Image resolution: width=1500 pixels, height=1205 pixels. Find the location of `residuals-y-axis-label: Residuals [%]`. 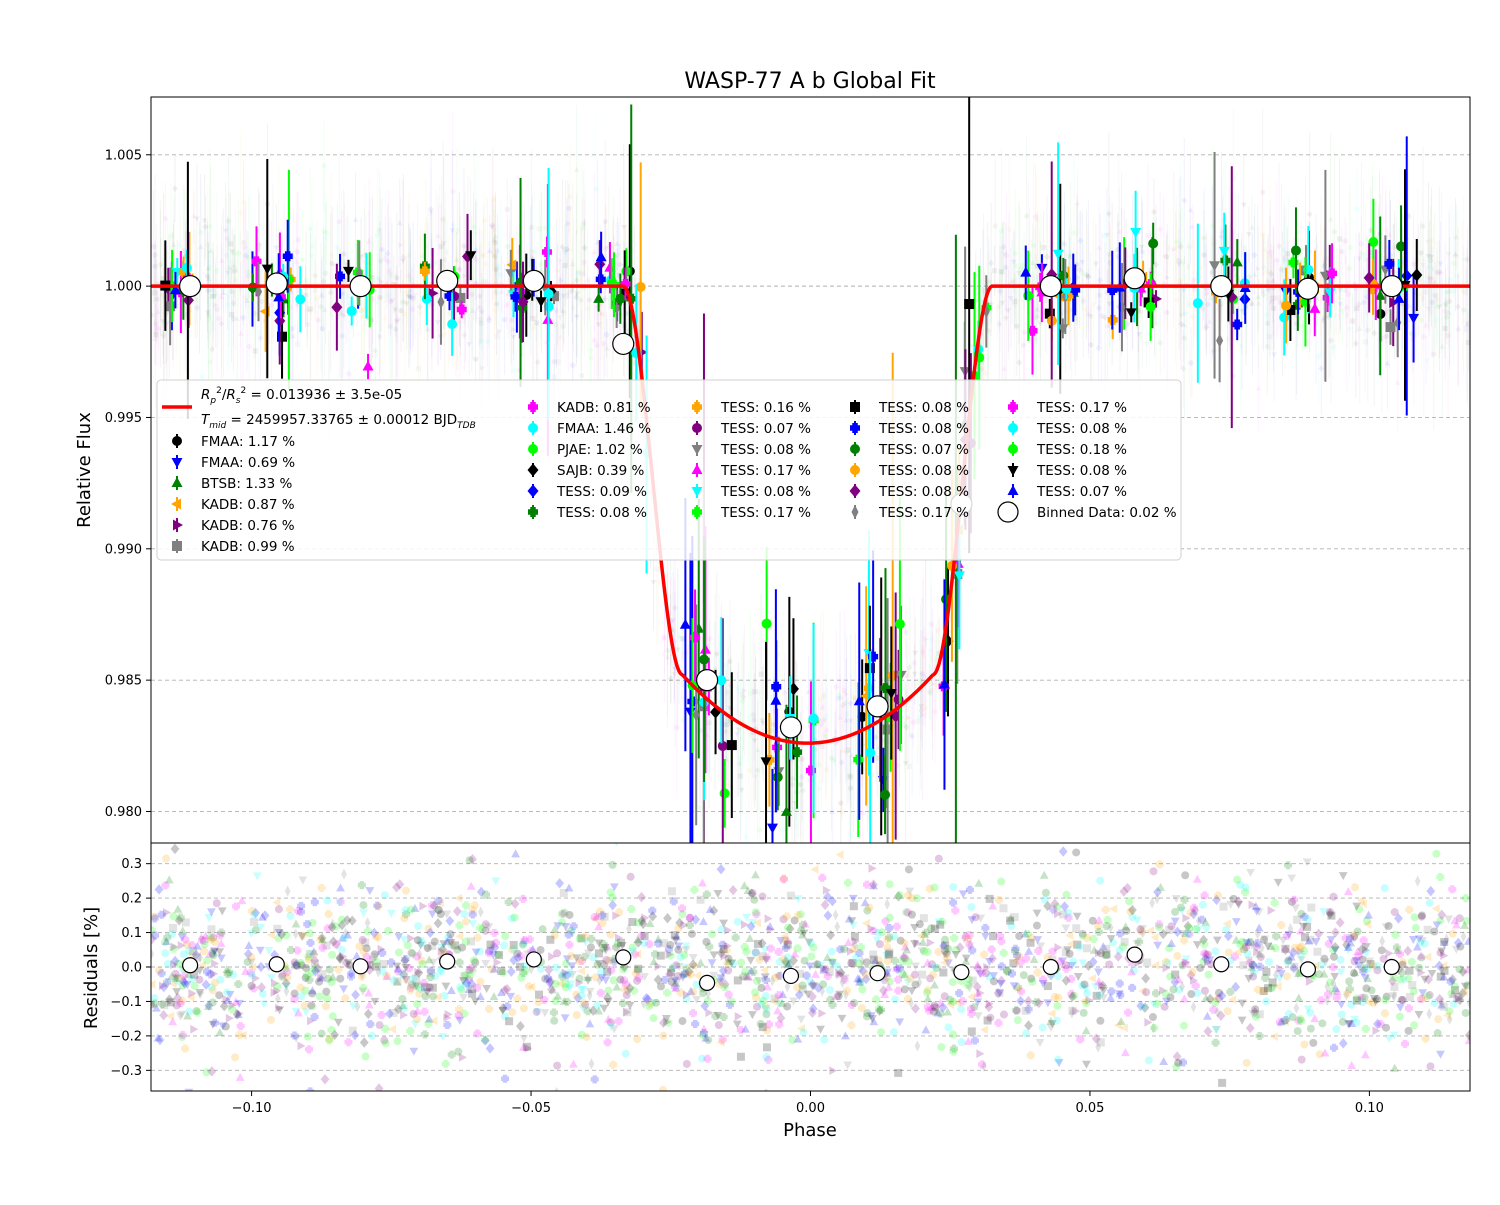

residuals-y-axis-label: Residuals [%] is located at coordinates (91, 968).